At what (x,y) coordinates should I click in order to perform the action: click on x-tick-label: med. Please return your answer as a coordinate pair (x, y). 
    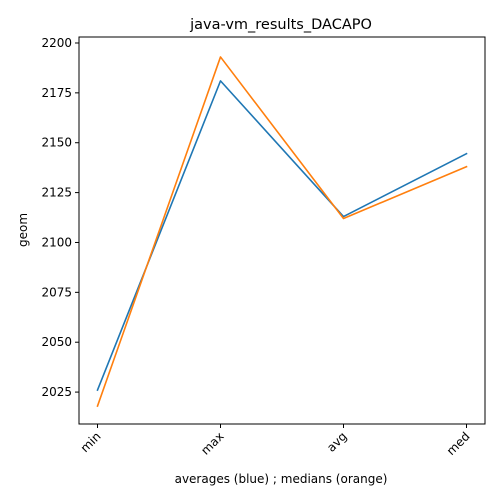
    Looking at the image, I should click on (458, 443).